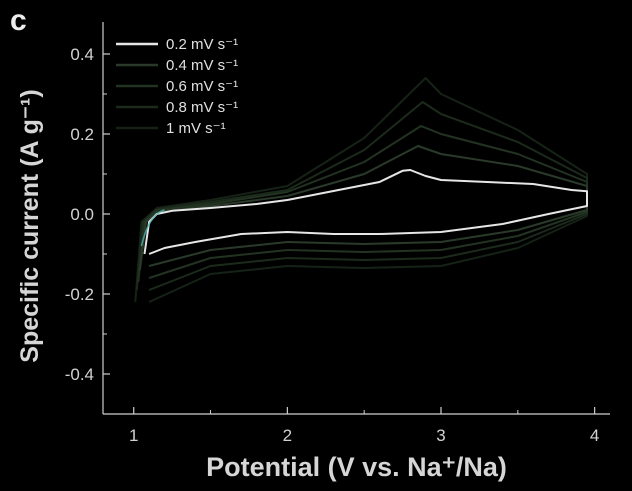  I want to click on legend-label: 0.8 mV s⁻¹, so click(202, 107).